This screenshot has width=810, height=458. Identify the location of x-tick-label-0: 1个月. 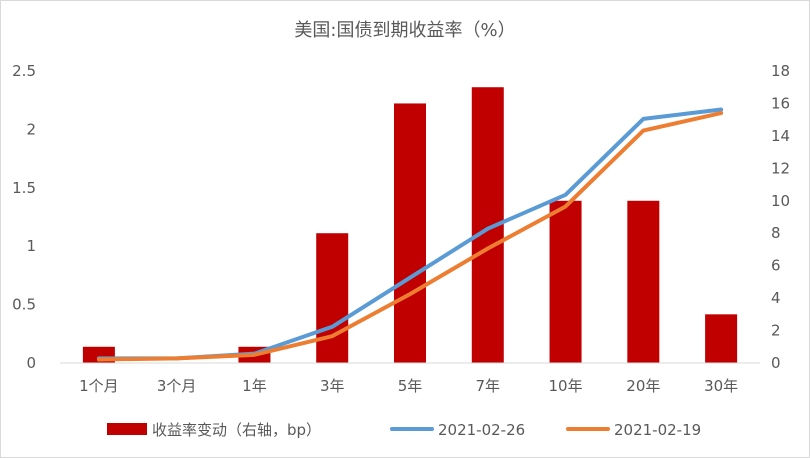
(99, 386).